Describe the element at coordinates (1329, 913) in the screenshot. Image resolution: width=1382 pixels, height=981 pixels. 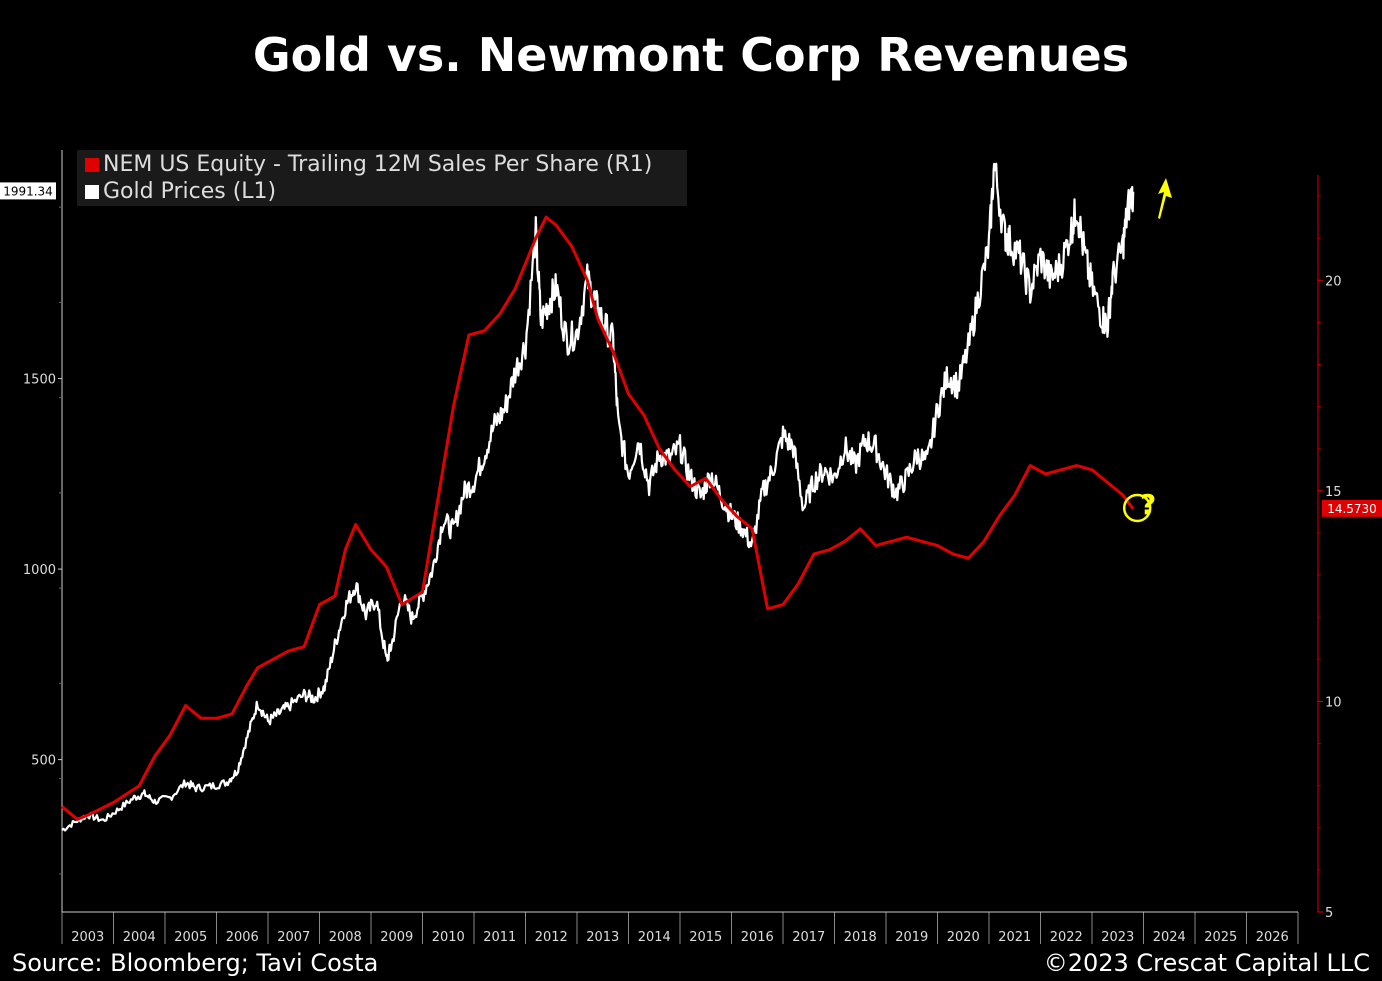
I see `right-tick-label: 5` at that location.